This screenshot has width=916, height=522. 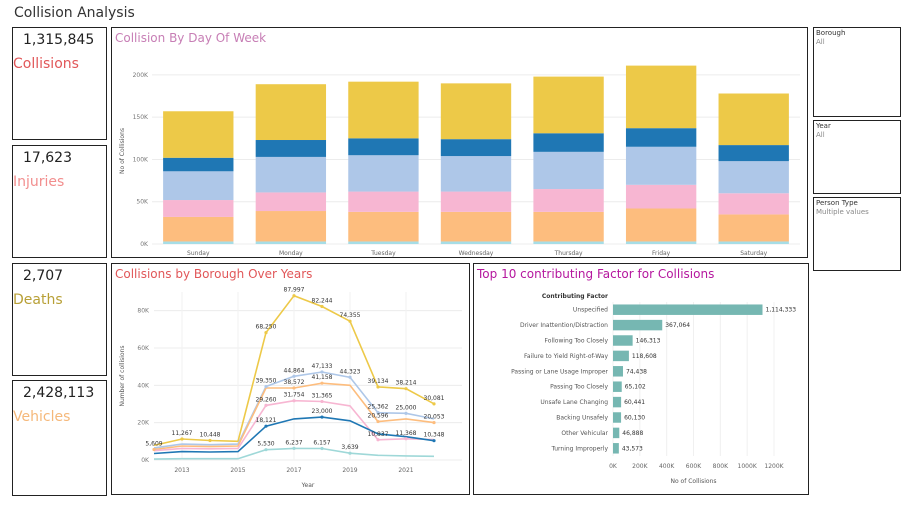 I want to click on year-filter: Year All, so click(x=857, y=157).